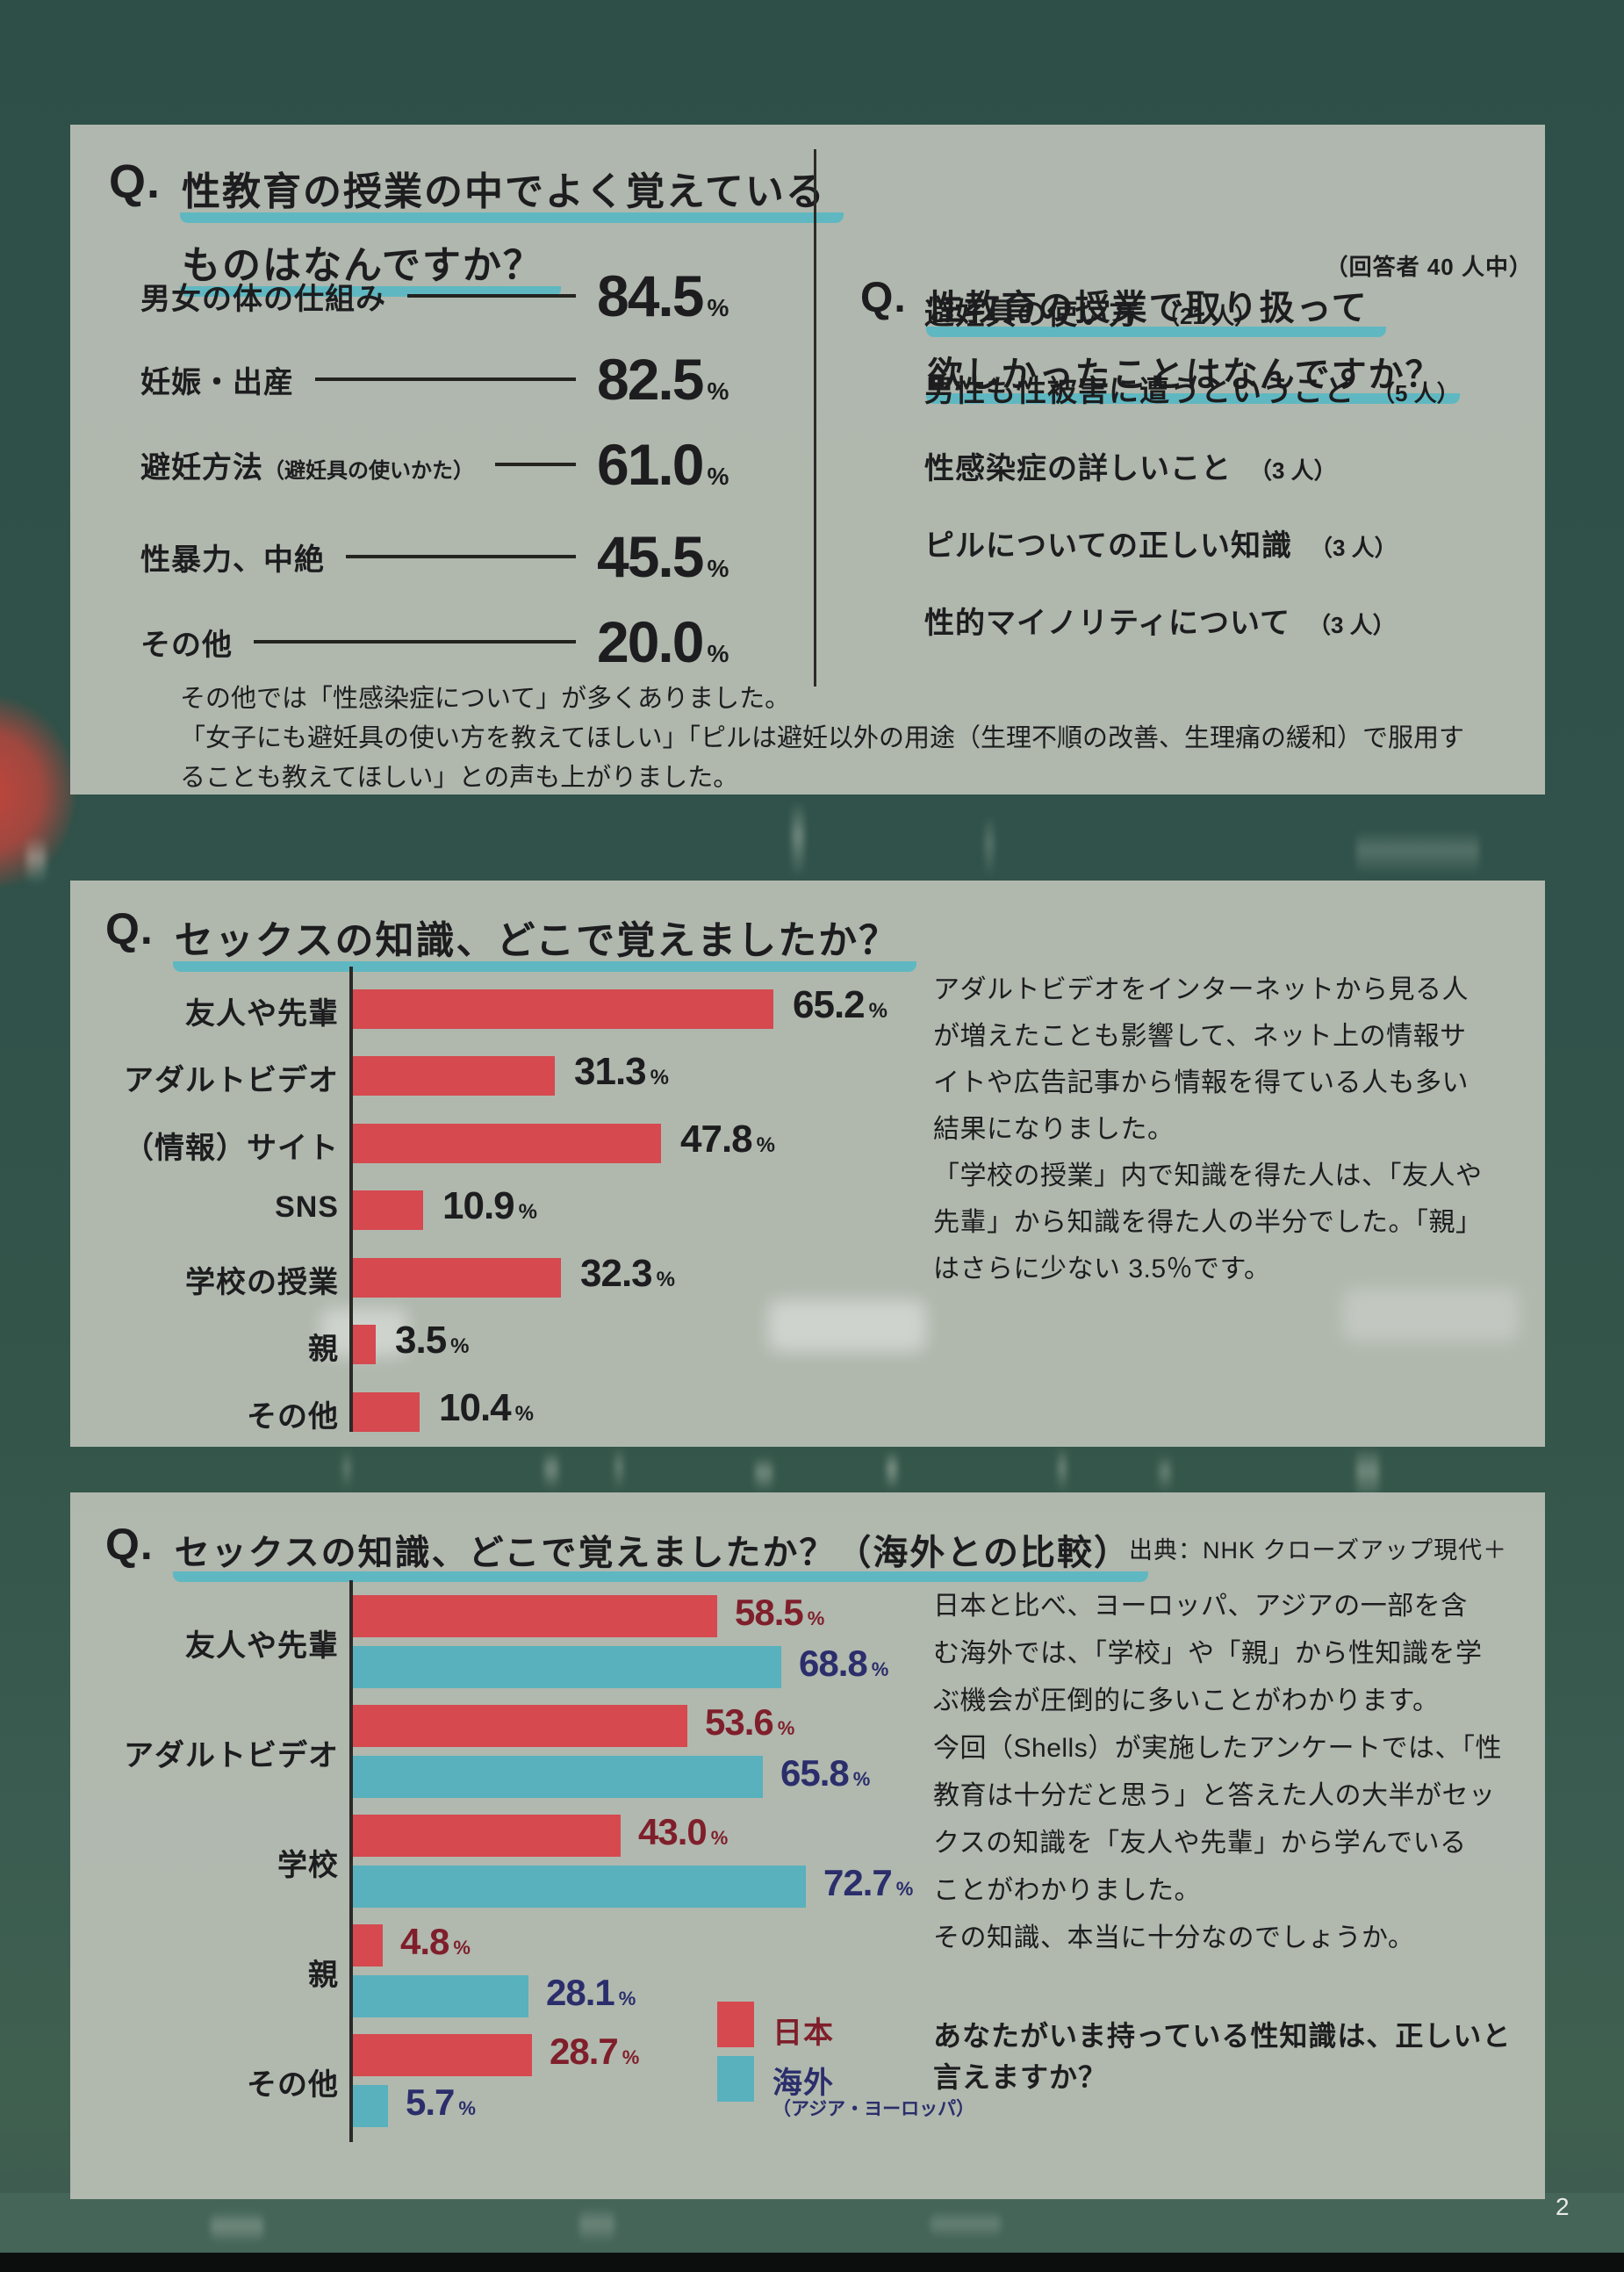 The height and width of the screenshot is (2272, 1624). What do you see at coordinates (512, 191) in the screenshot?
I see `question-title-line: 性教育の授業の中でよく覚えている` at bounding box center [512, 191].